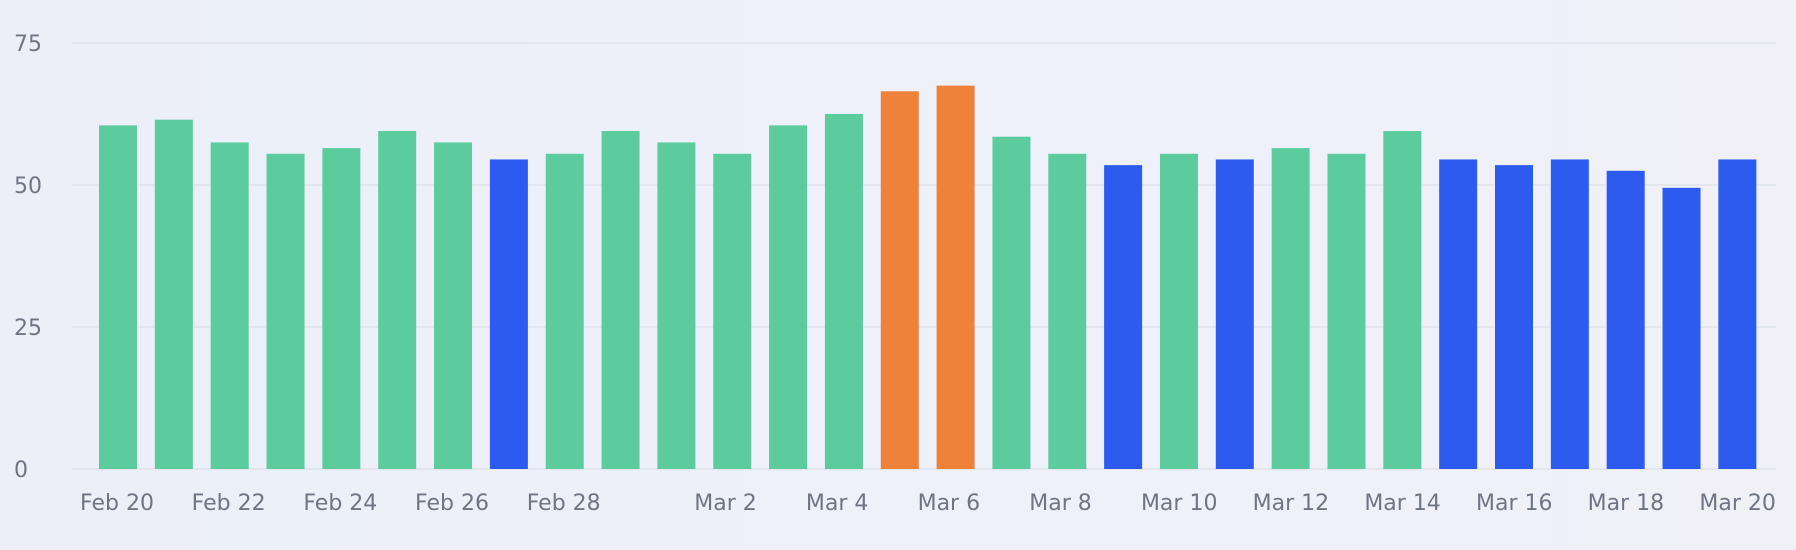 Image resolution: width=1796 pixels, height=550 pixels. What do you see at coordinates (1737, 503) in the screenshot?
I see `x-tick-label: Mar 20` at bounding box center [1737, 503].